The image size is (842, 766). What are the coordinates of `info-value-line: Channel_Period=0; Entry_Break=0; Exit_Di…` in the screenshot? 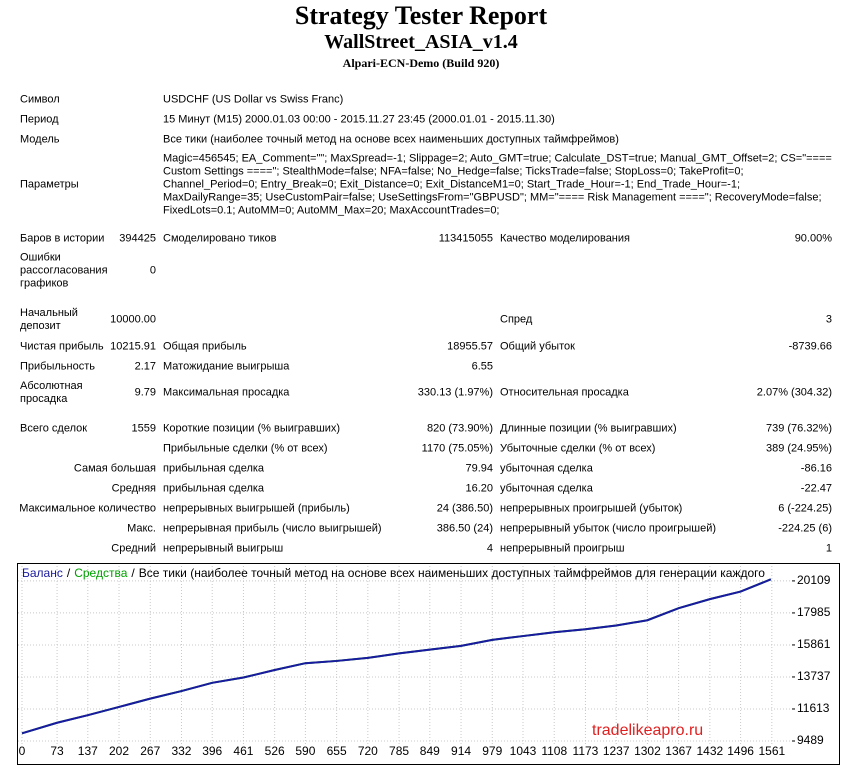 It's located at (452, 184).